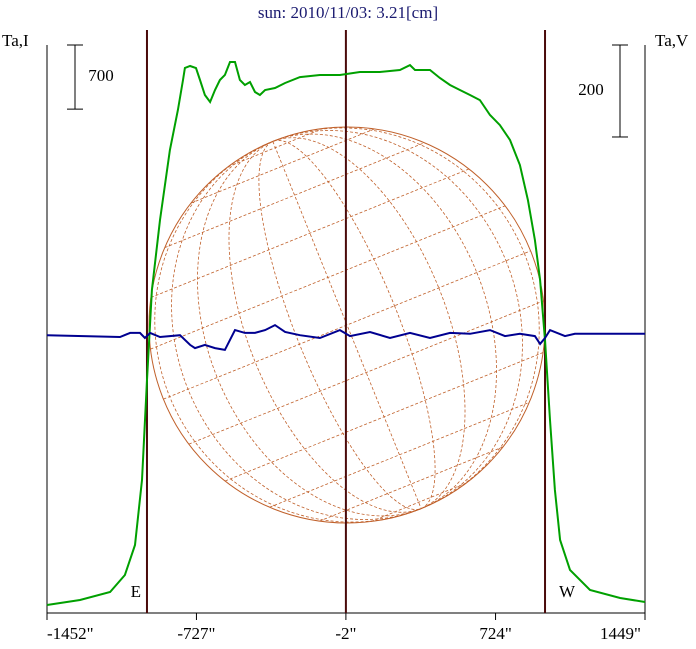 This screenshot has width=696, height=649. Describe the element at coordinates (495, 633) in the screenshot. I see `x-tick-label: 724"` at that location.